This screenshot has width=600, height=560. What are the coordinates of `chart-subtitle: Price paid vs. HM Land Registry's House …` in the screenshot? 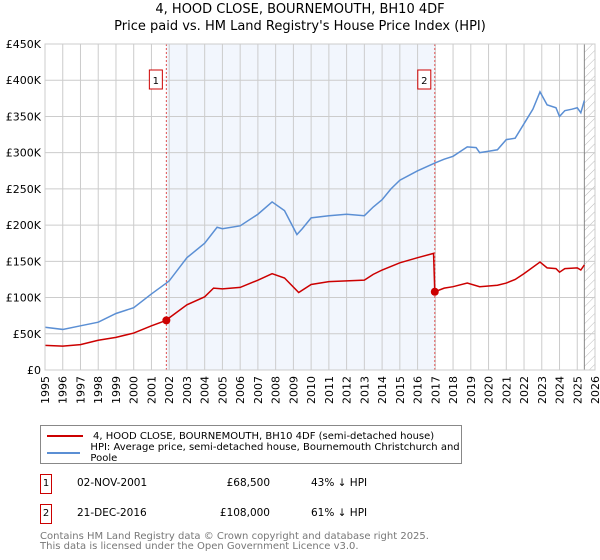 It's located at (300, 26).